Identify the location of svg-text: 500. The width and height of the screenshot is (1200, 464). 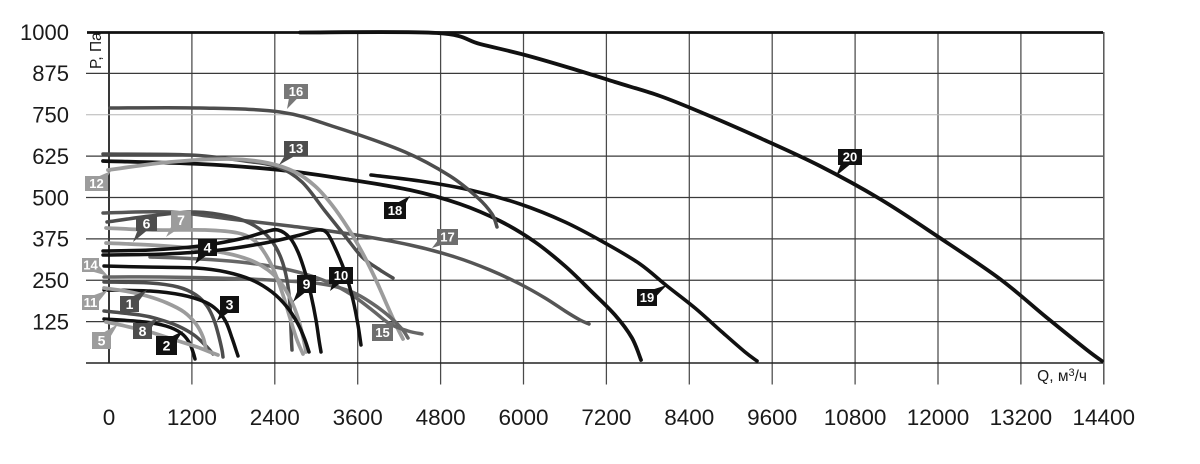
(50, 197).